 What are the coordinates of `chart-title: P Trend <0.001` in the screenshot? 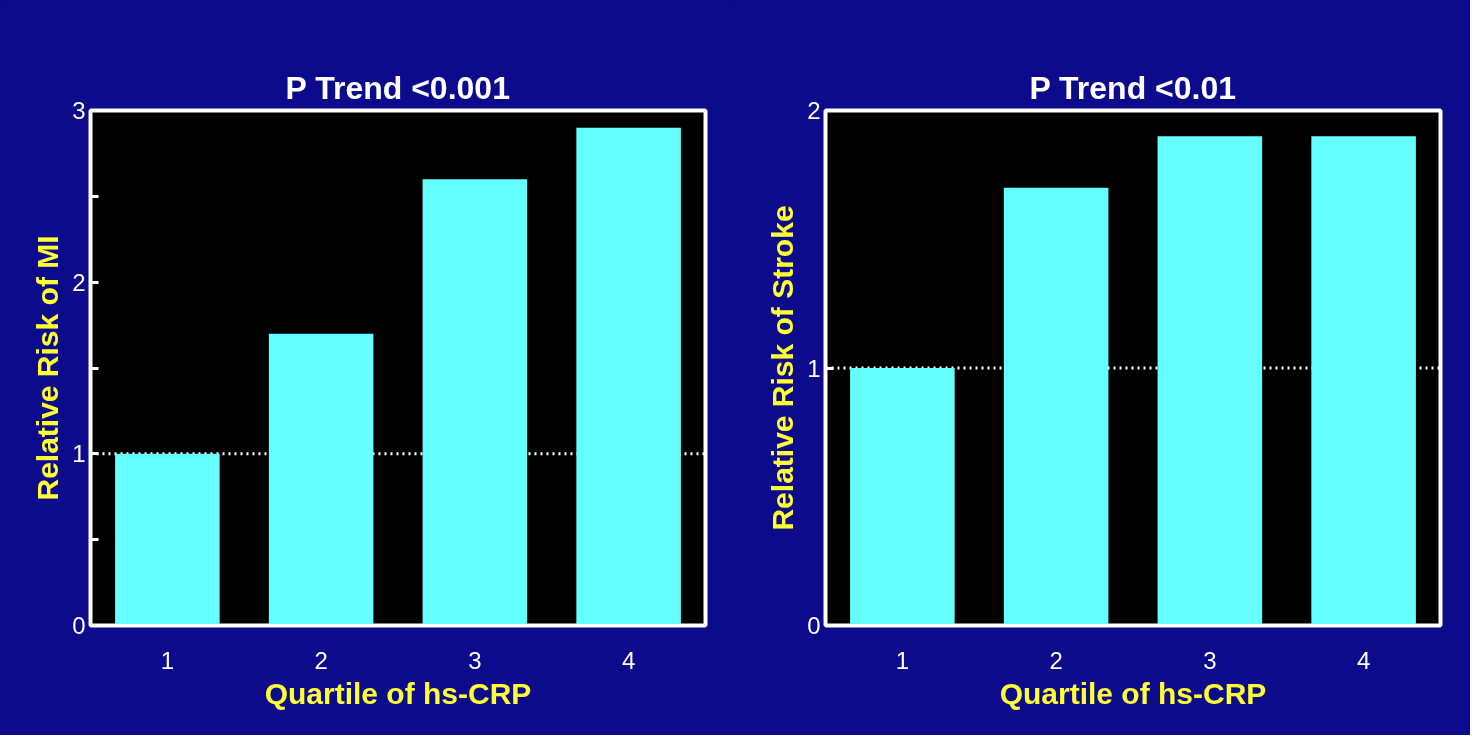 It's located at (397, 87).